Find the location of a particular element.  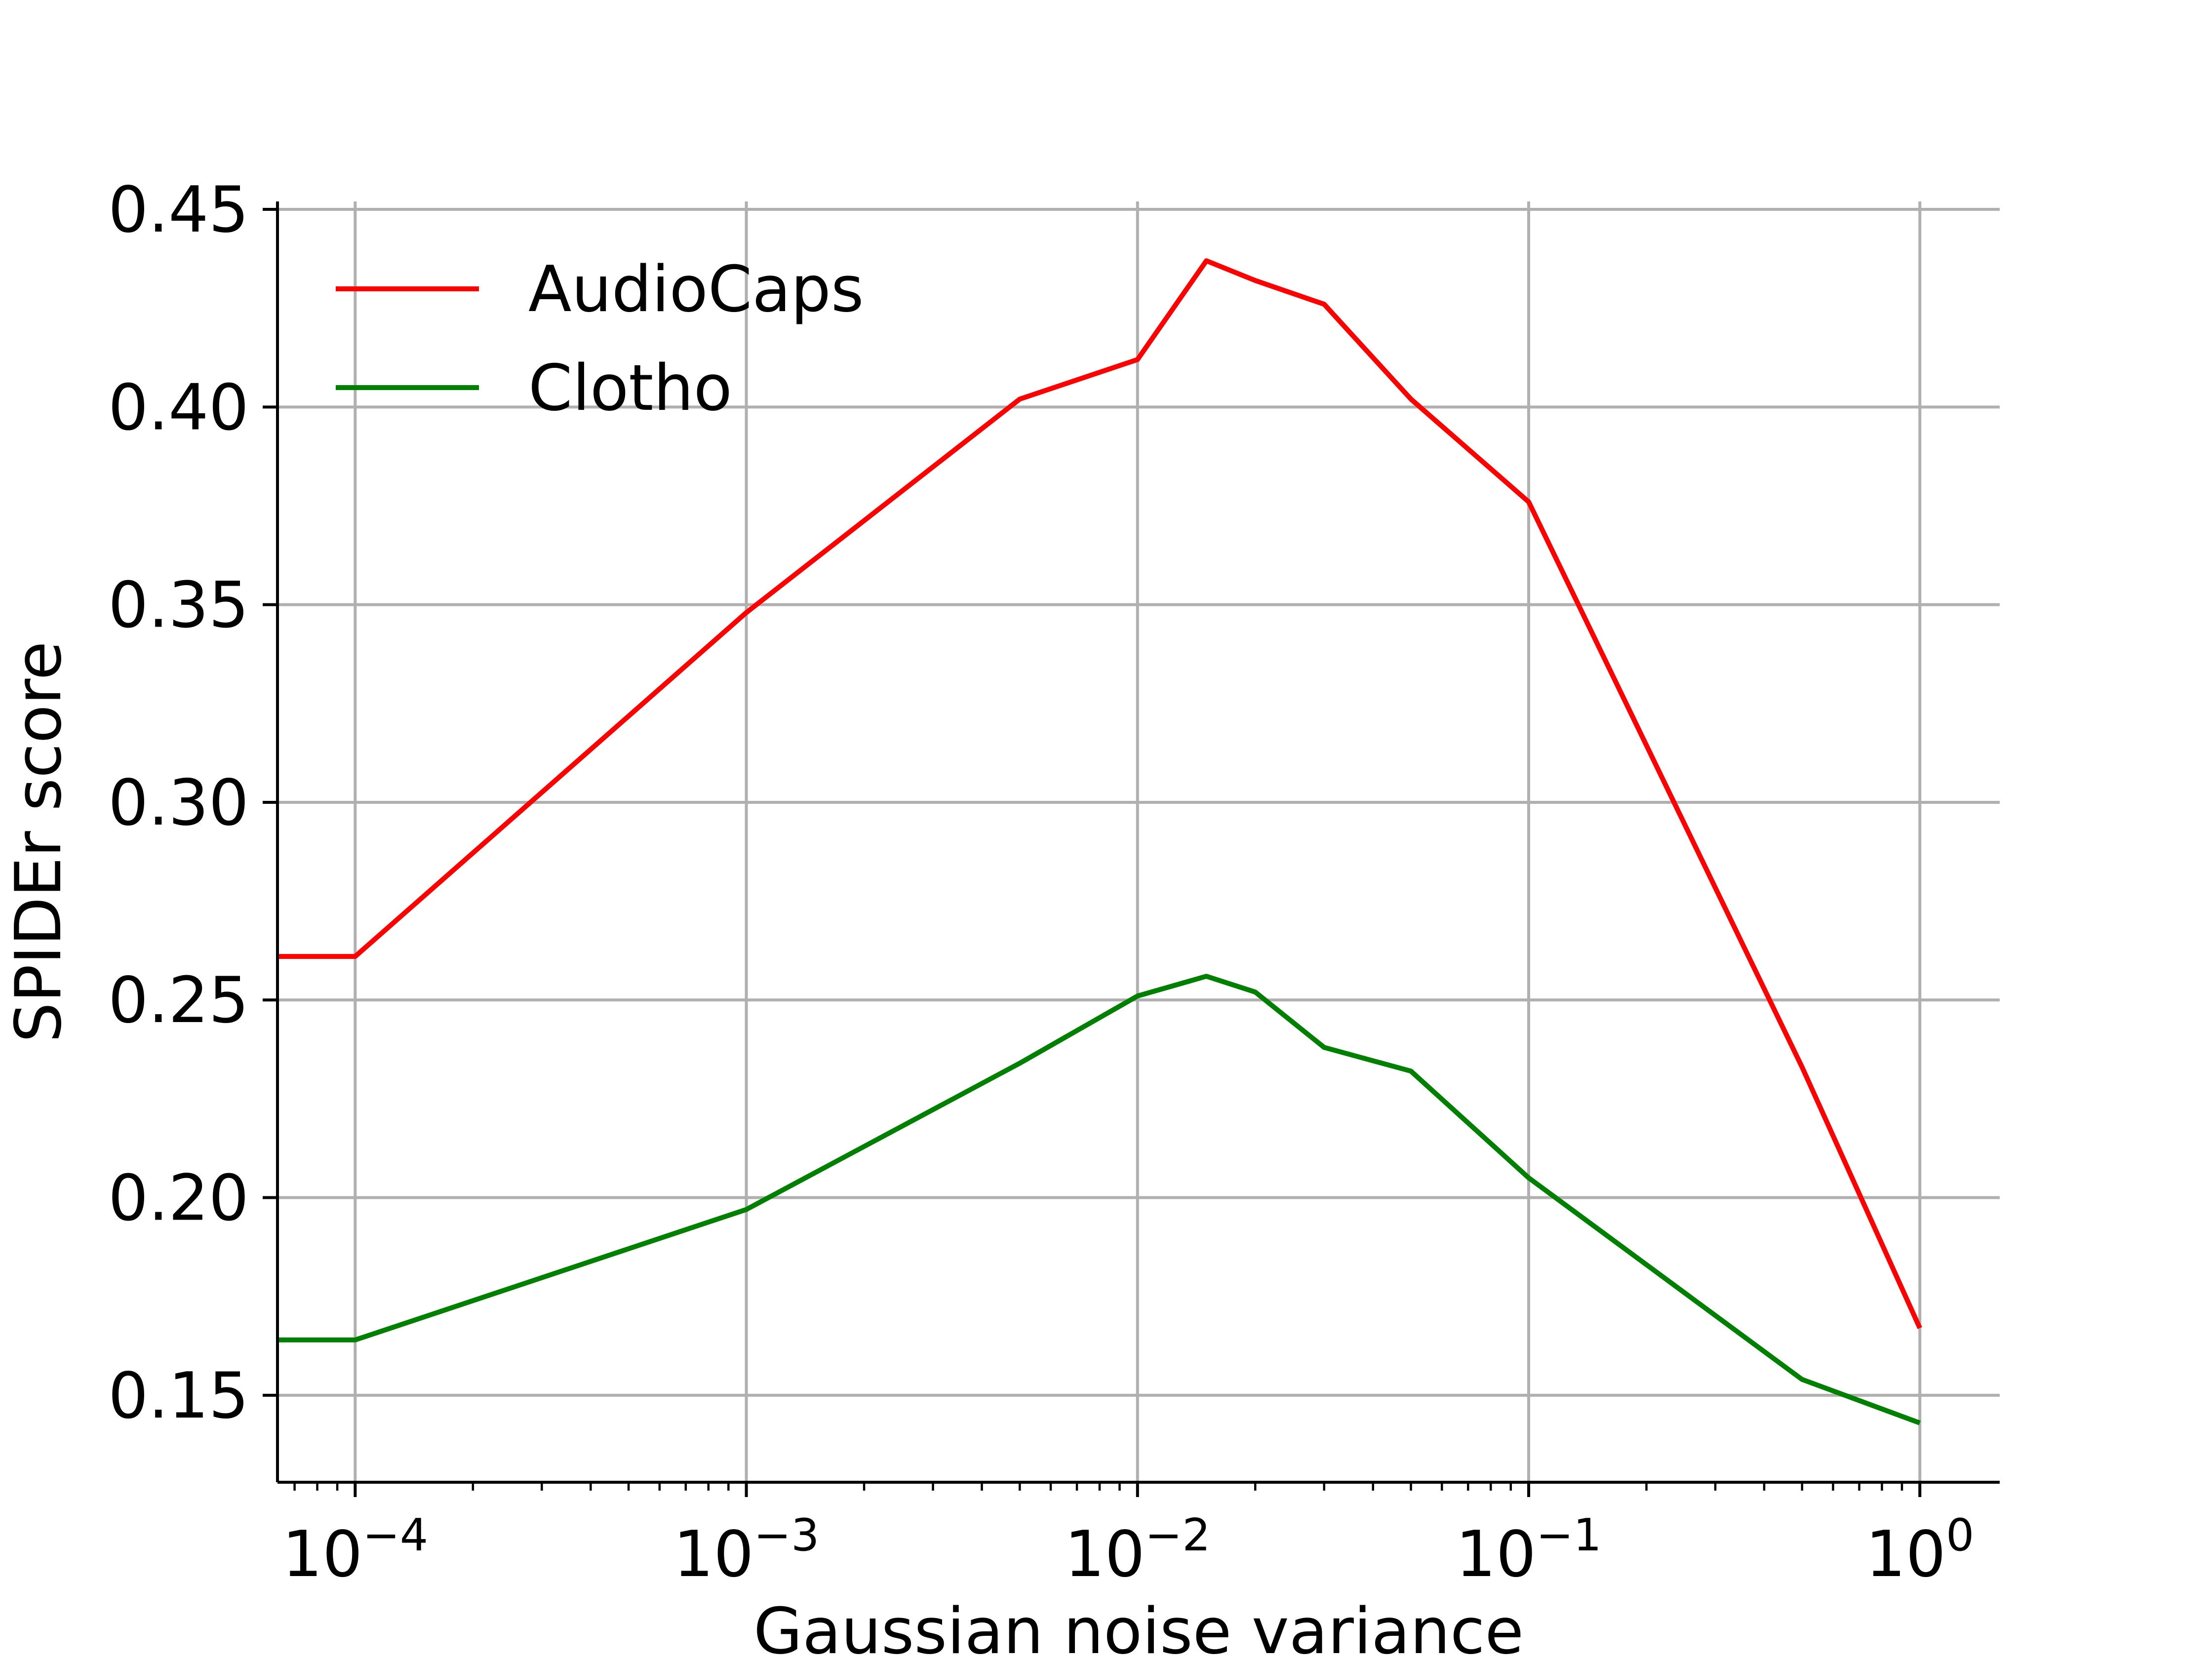

x-tick-exponent: −3 is located at coordinates (787, 1535).